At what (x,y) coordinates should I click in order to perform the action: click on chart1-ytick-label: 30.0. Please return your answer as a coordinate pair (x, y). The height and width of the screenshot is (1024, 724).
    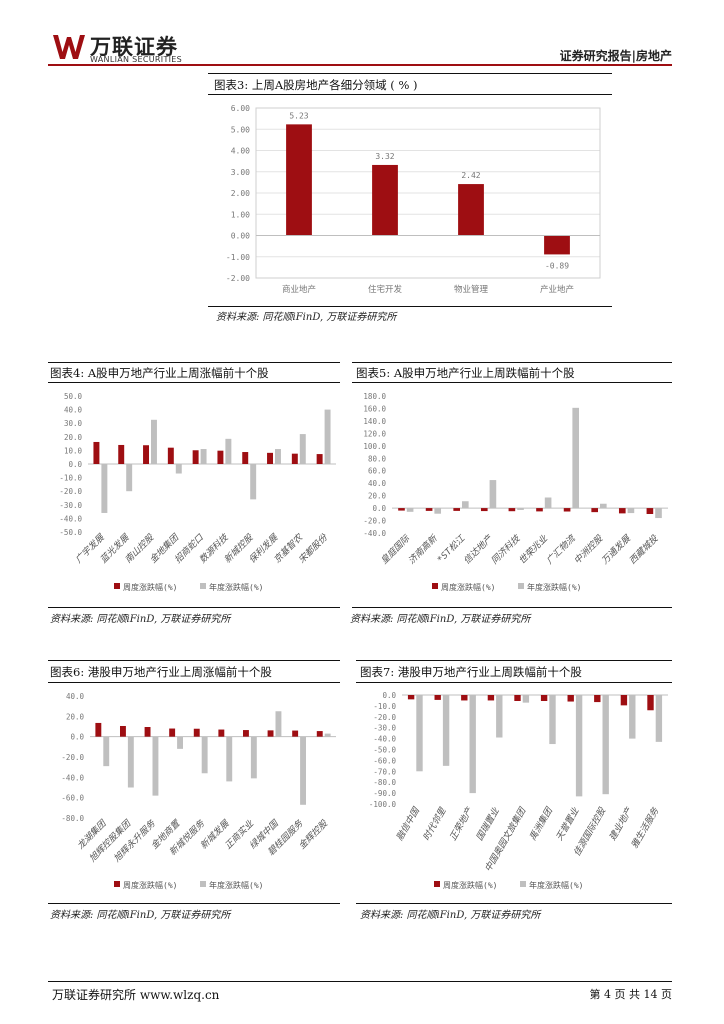
    Looking at the image, I should click on (73, 423).